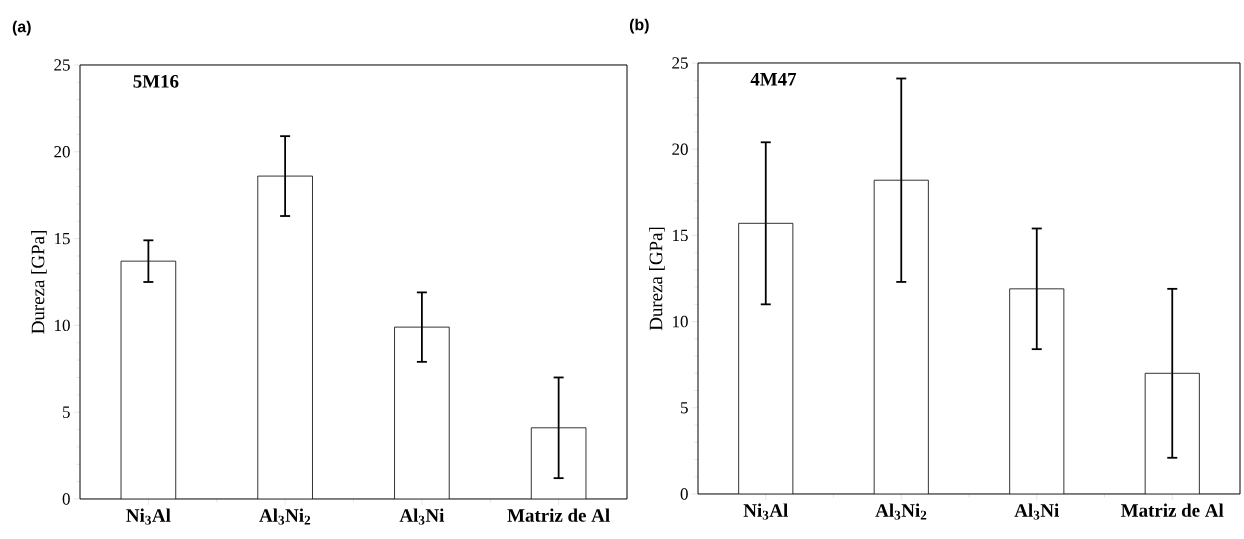 Image resolution: width=1244 pixels, height=539 pixels. What do you see at coordinates (21, 28) in the screenshot?
I see `chart-title: (a)` at bounding box center [21, 28].